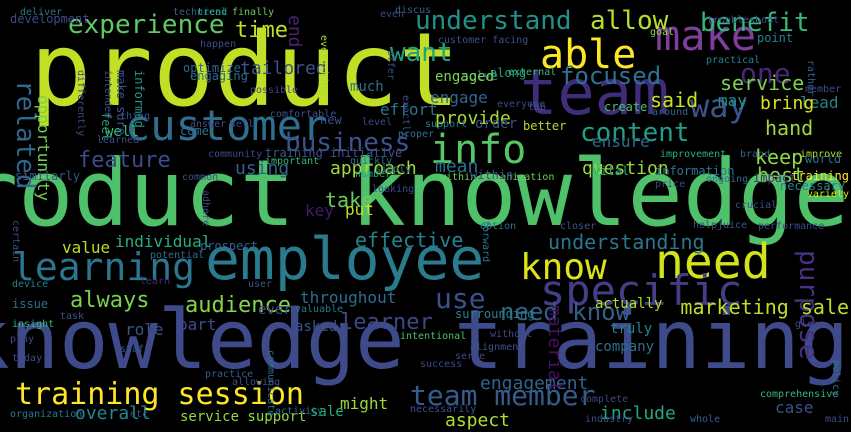 The width and height of the screenshot is (851, 432). I want to click on cloud-word: need know, so click(565, 312).